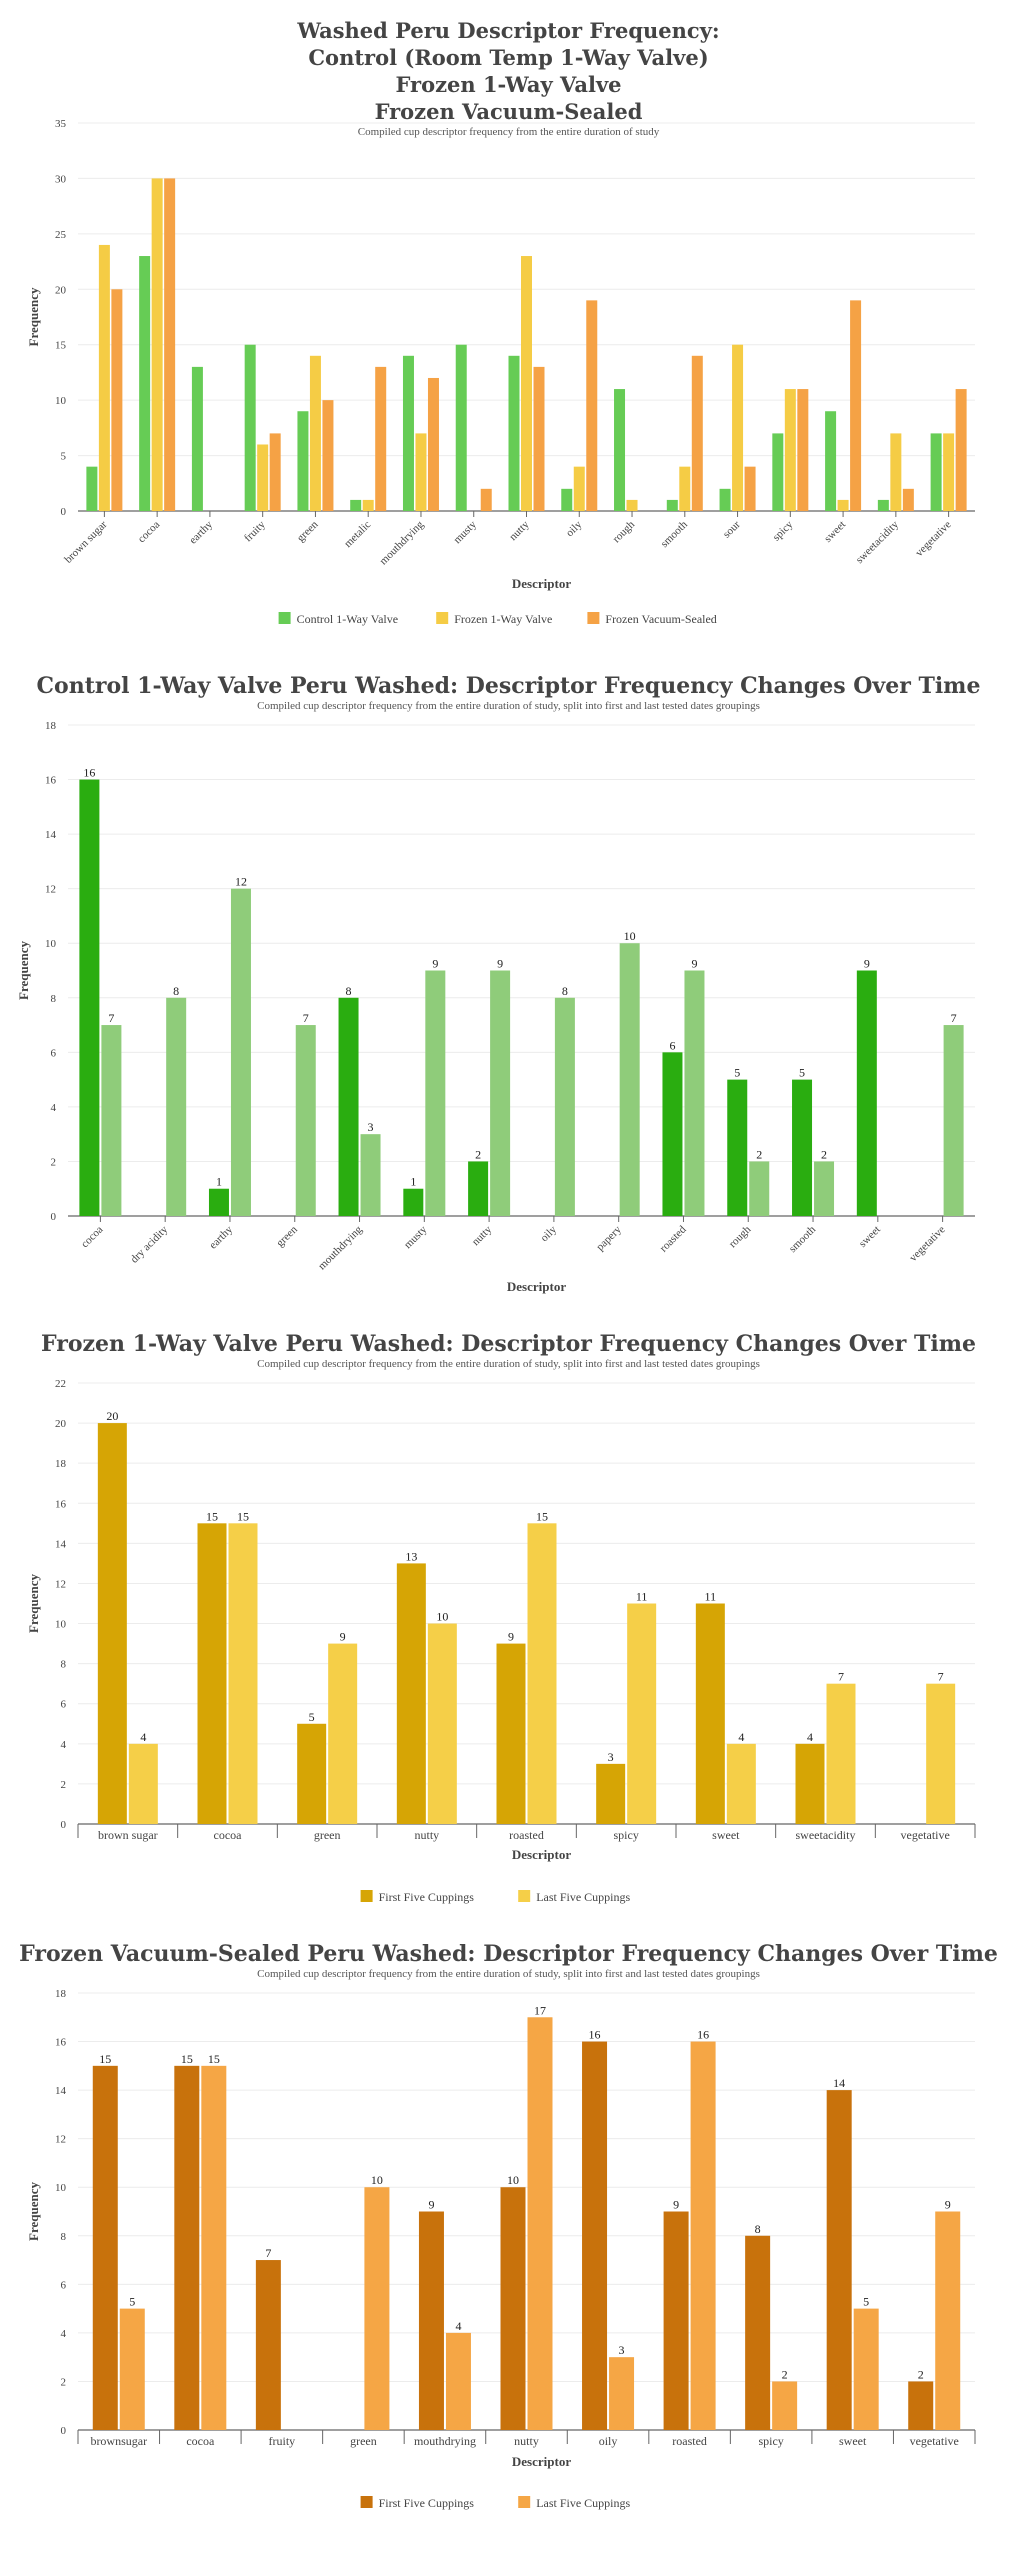 The image size is (1017, 2560). What do you see at coordinates (357, 534) in the screenshot?
I see `x-tick-label: metalic` at bounding box center [357, 534].